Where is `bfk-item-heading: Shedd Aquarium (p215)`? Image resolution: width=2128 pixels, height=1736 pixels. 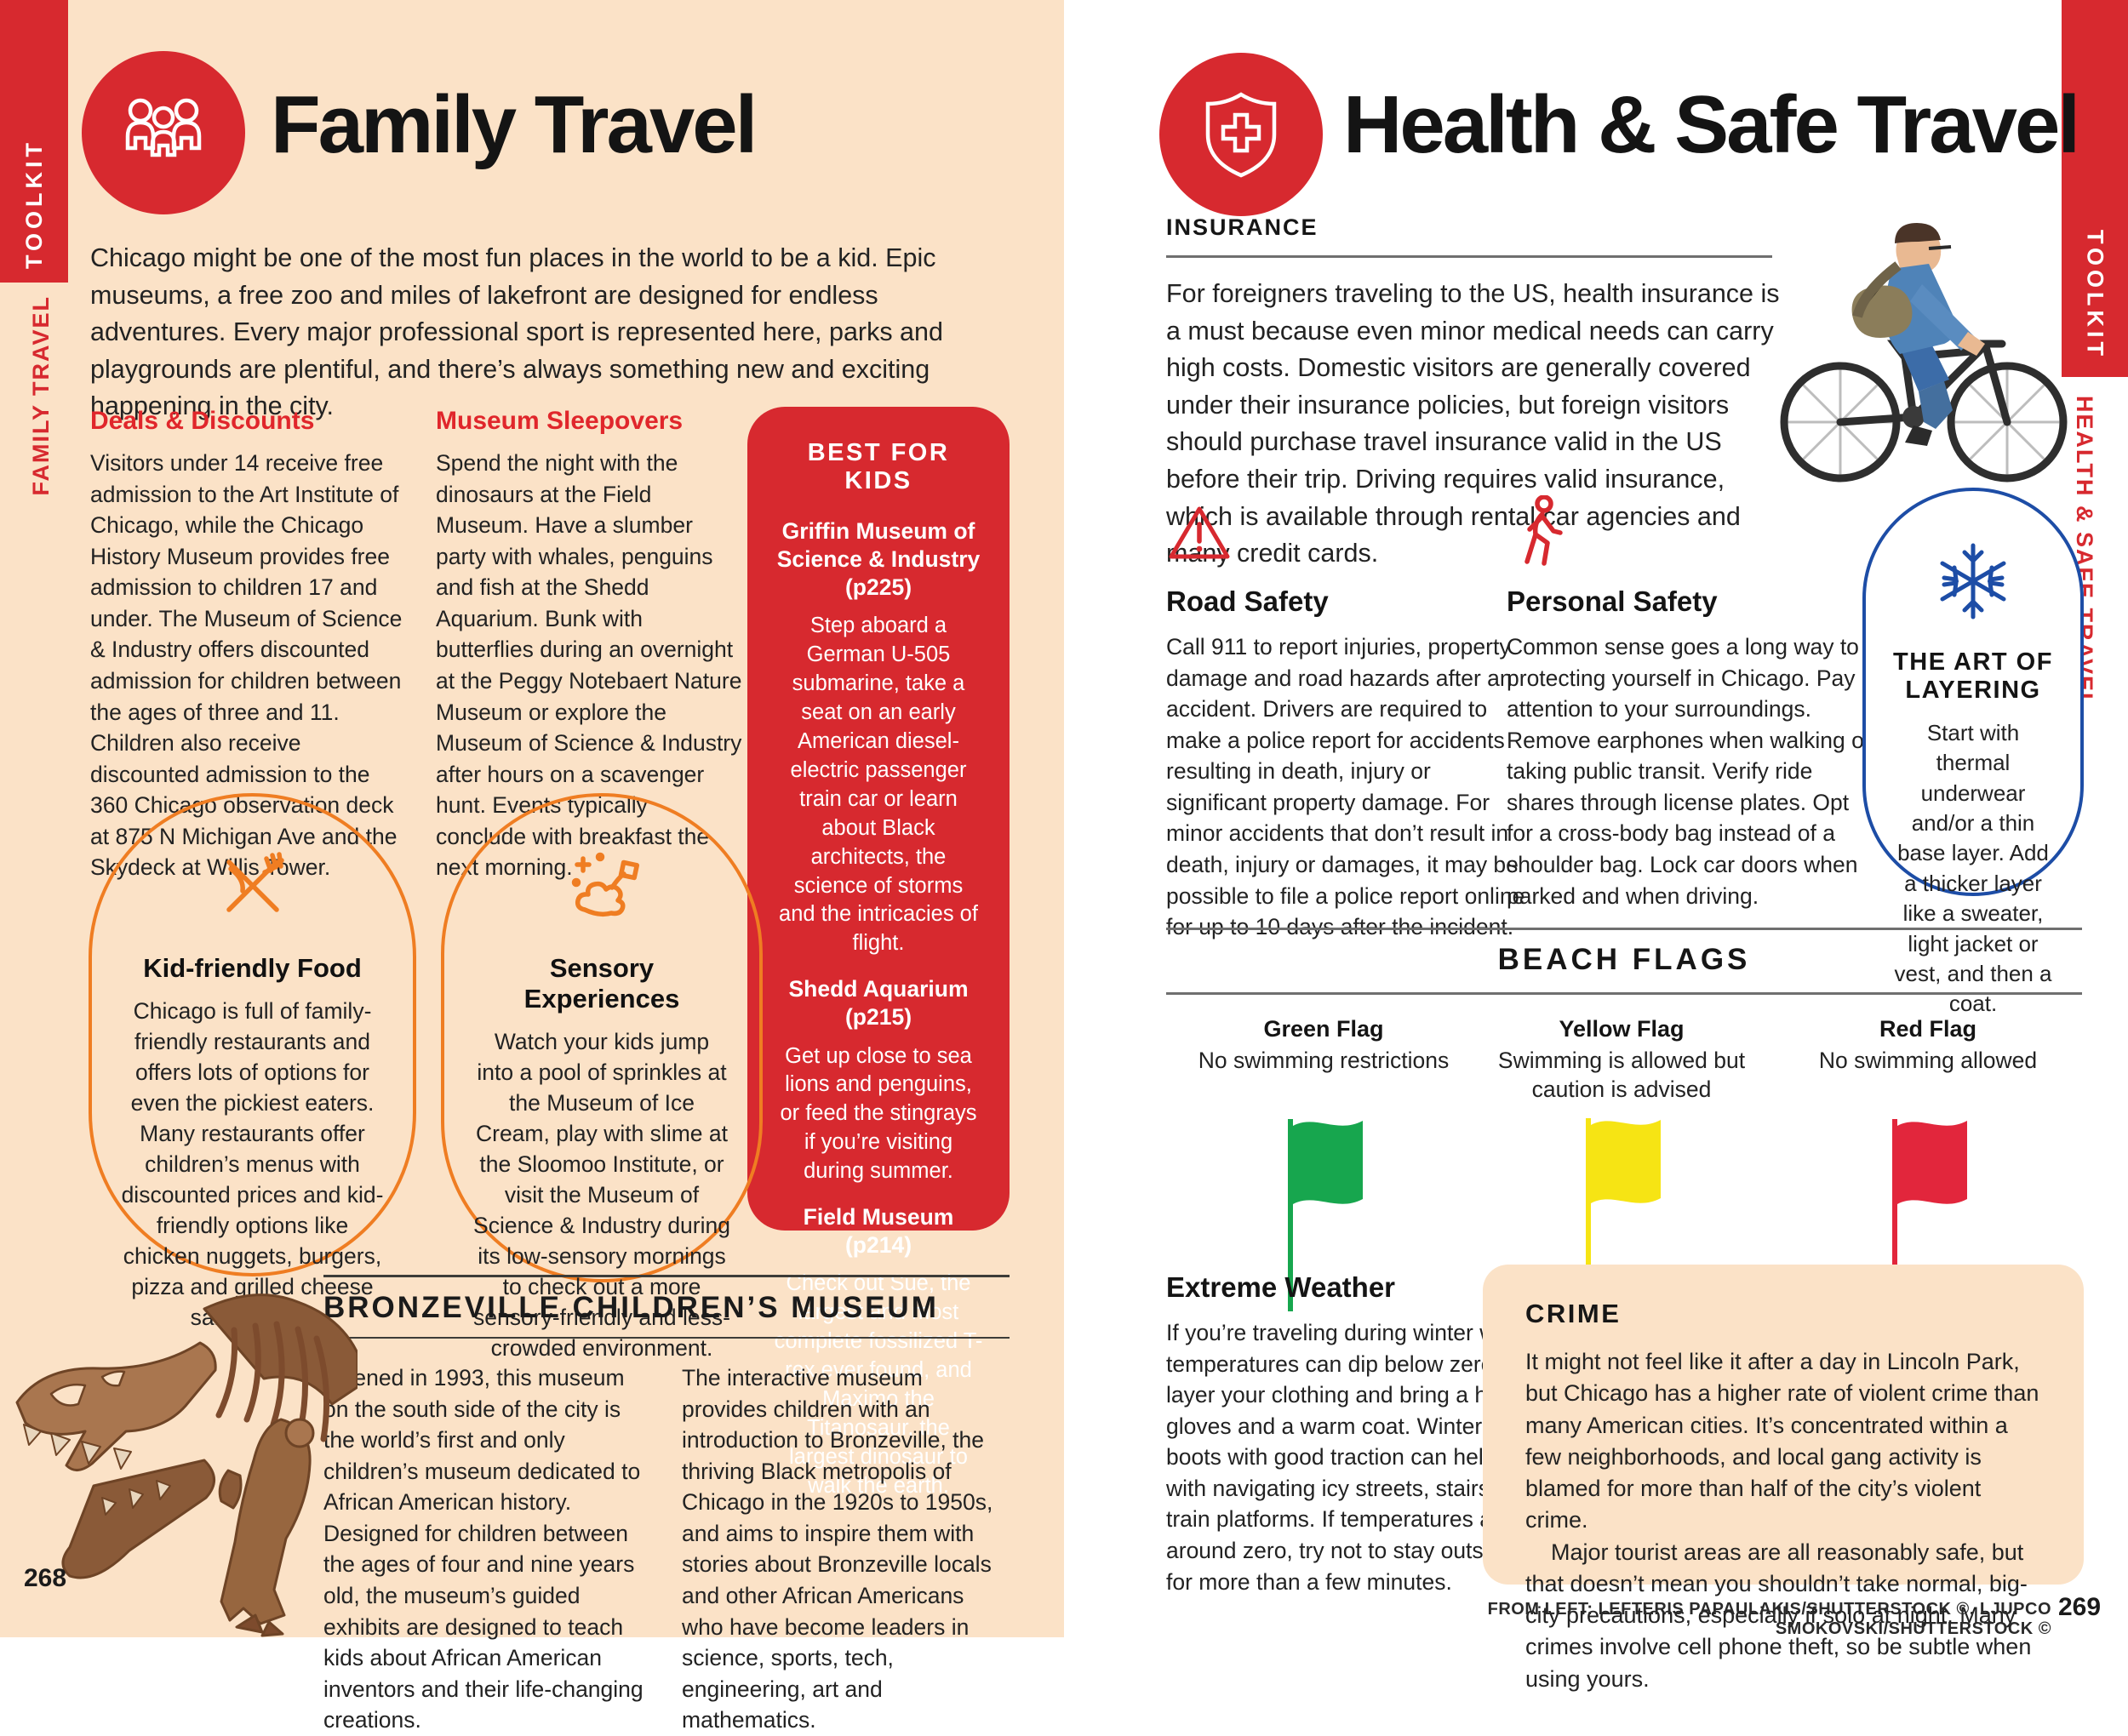
bfk-item-heading: Shedd Aquarium (p215) is located at coordinates (878, 1003).